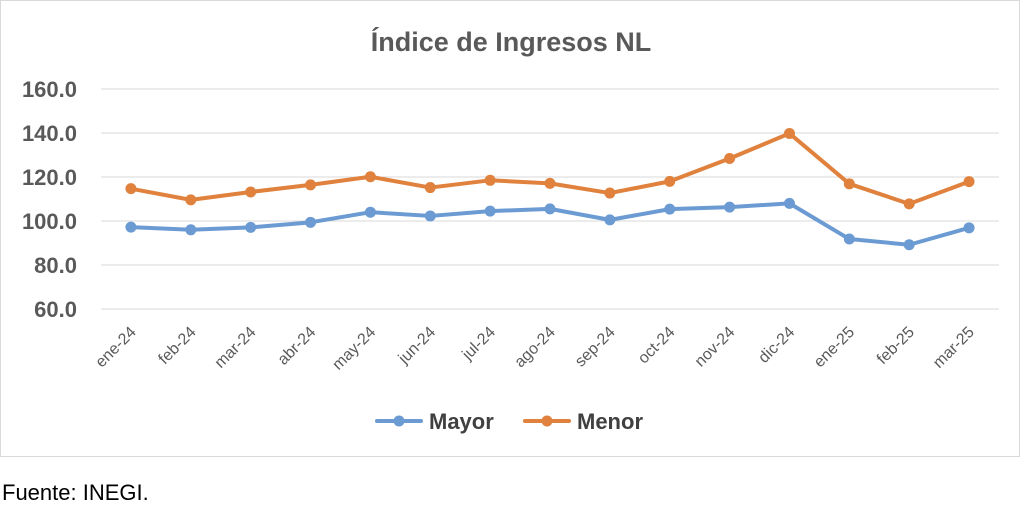 Image resolution: width=1024 pixels, height=512 pixels. Describe the element at coordinates (954, 348) in the screenshot. I see `x-tick-label: mar-25` at that location.